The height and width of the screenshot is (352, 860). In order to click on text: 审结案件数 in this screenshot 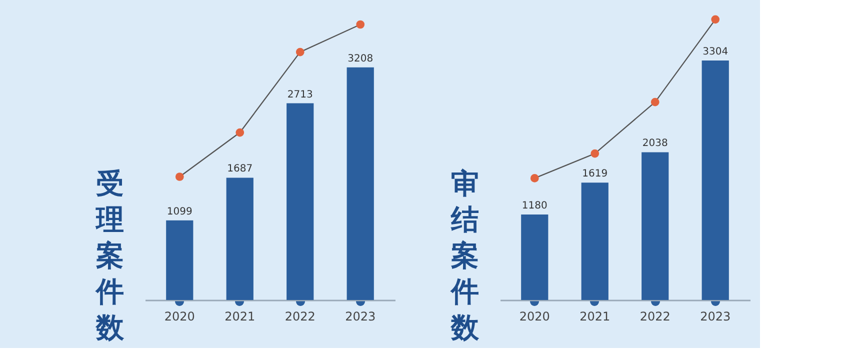, I will do `click(465, 255)`.